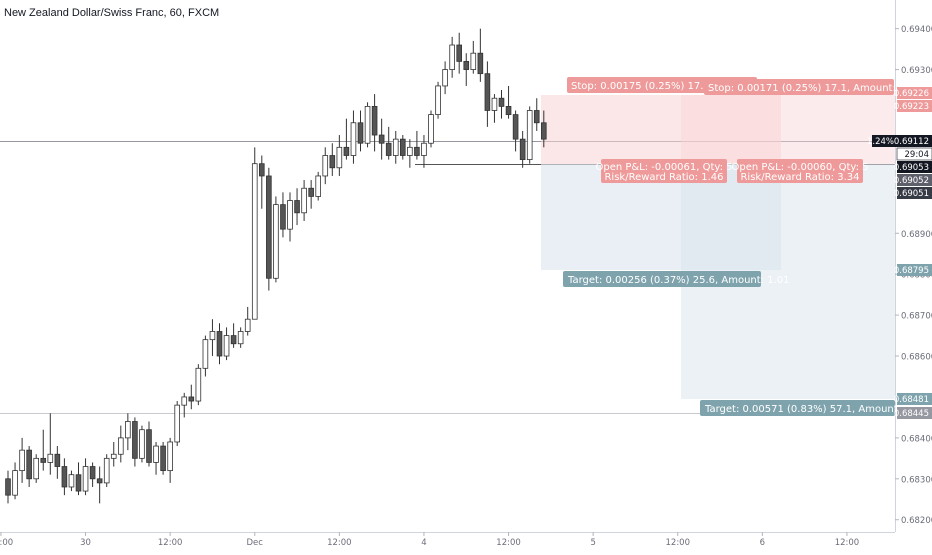 This screenshot has height=555, width=932. What do you see at coordinates (880, 142) in the screenshot?
I see `change-percent-text: 1.24%` at bounding box center [880, 142].